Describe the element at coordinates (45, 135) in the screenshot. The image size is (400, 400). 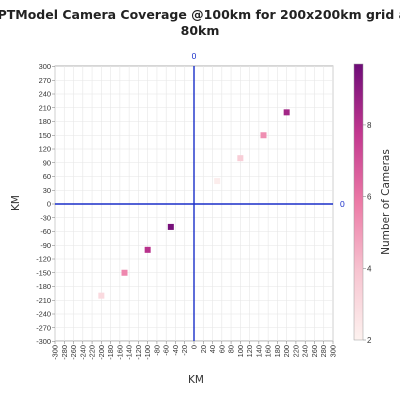
I see `y-tick-label: 150` at that location.